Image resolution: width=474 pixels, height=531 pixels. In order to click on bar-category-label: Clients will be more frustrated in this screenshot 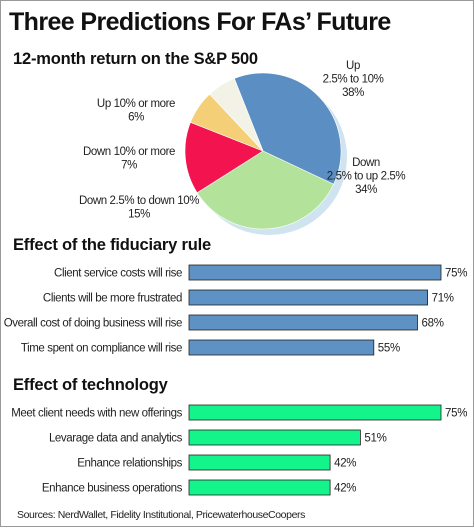, I will do `click(112, 299)`.